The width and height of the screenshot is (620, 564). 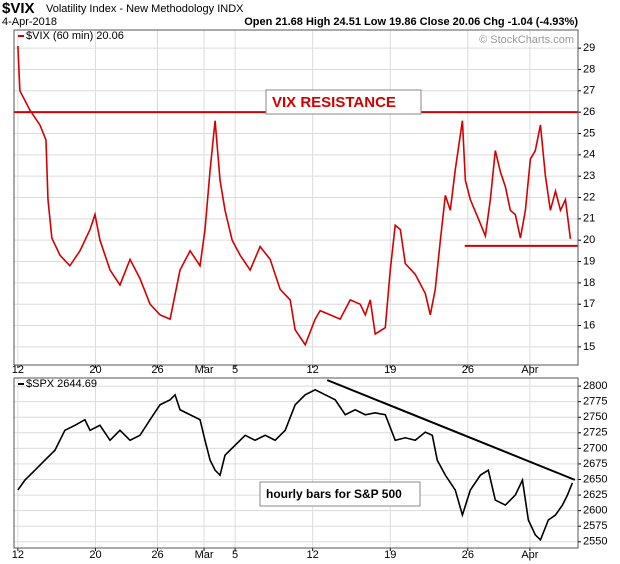 I want to click on trend-line, so click(x=451, y=430).